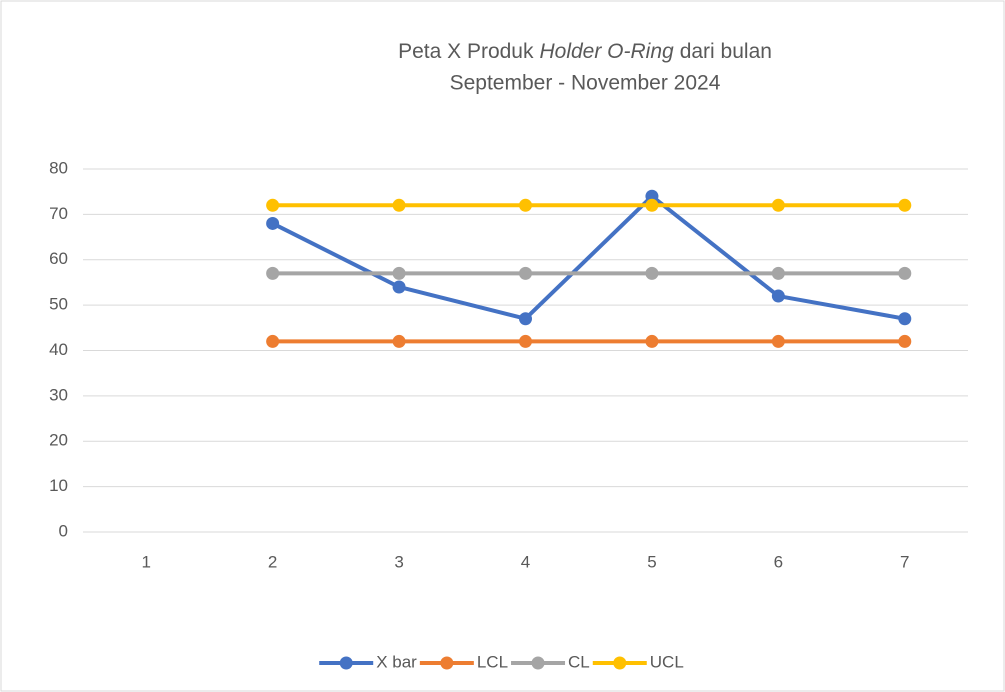 The image size is (1005, 692). I want to click on chart-title: September - November 2024, so click(585, 83).